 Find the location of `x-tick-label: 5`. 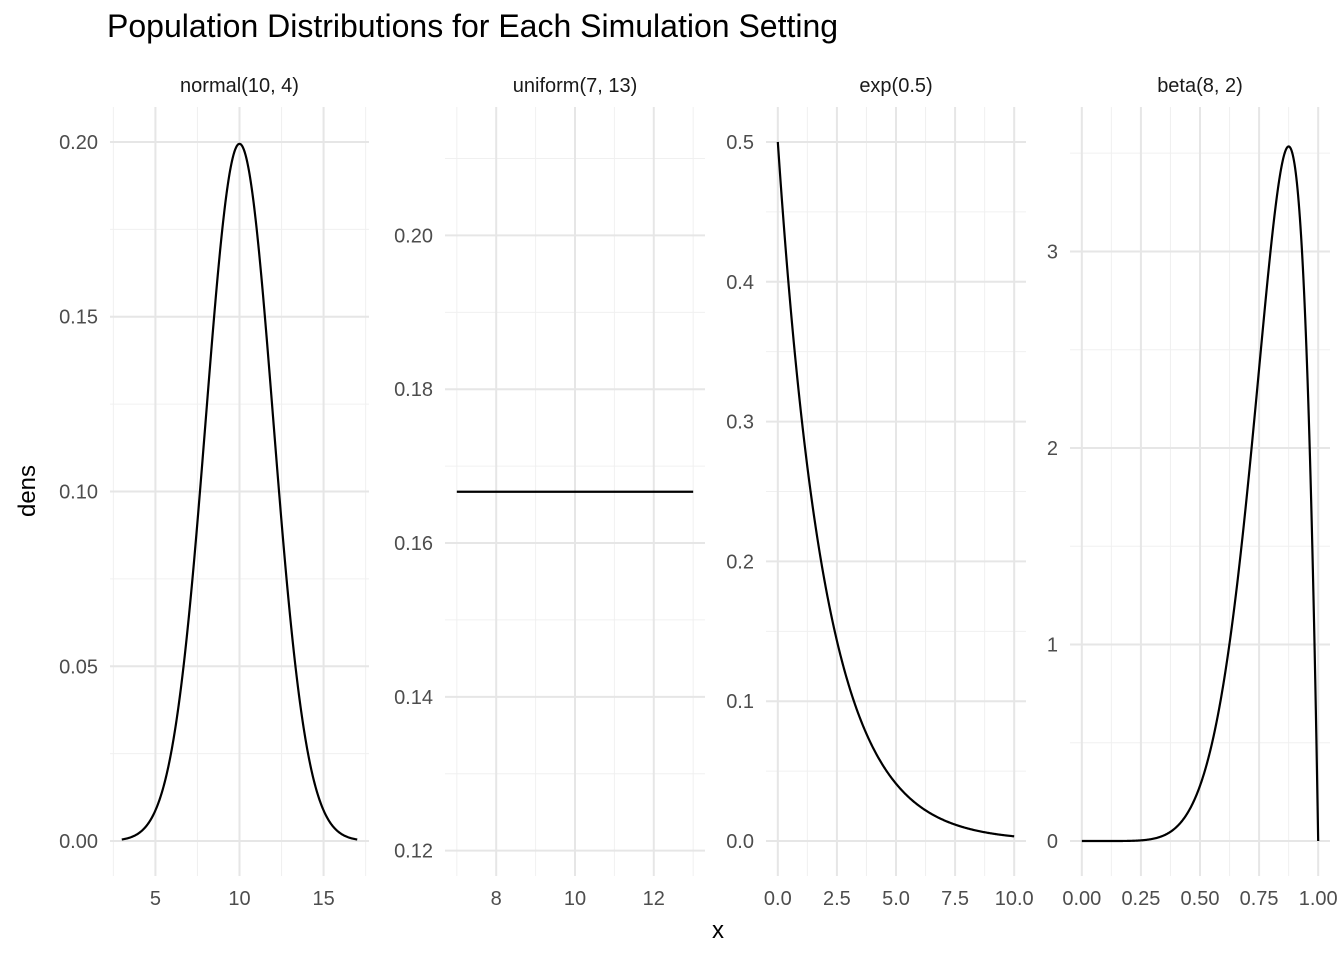

x-tick-label: 5 is located at coordinates (155, 899).